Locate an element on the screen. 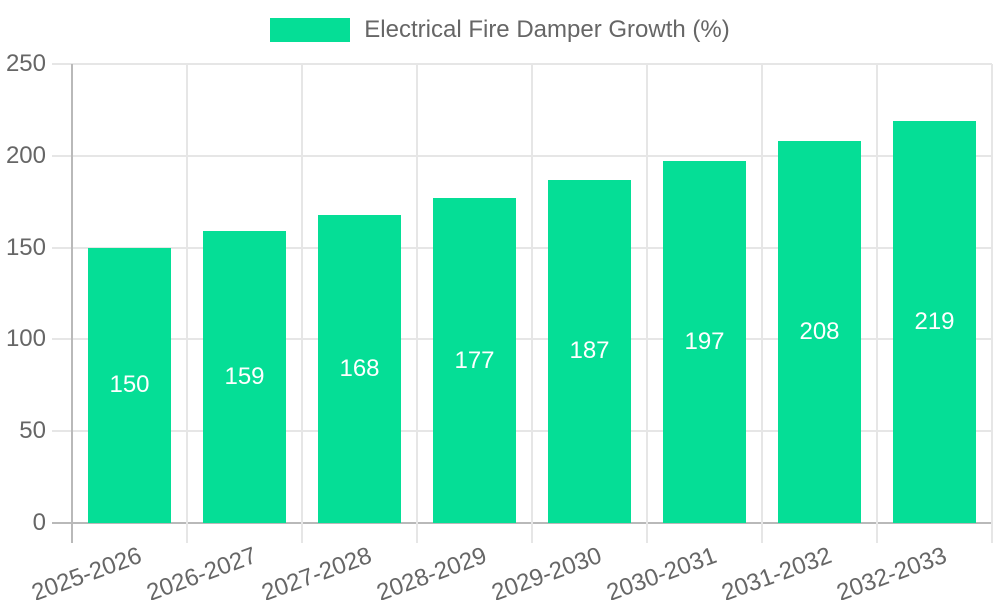 The height and width of the screenshot is (600, 1000). bar-value-label: 208 is located at coordinates (819, 332).